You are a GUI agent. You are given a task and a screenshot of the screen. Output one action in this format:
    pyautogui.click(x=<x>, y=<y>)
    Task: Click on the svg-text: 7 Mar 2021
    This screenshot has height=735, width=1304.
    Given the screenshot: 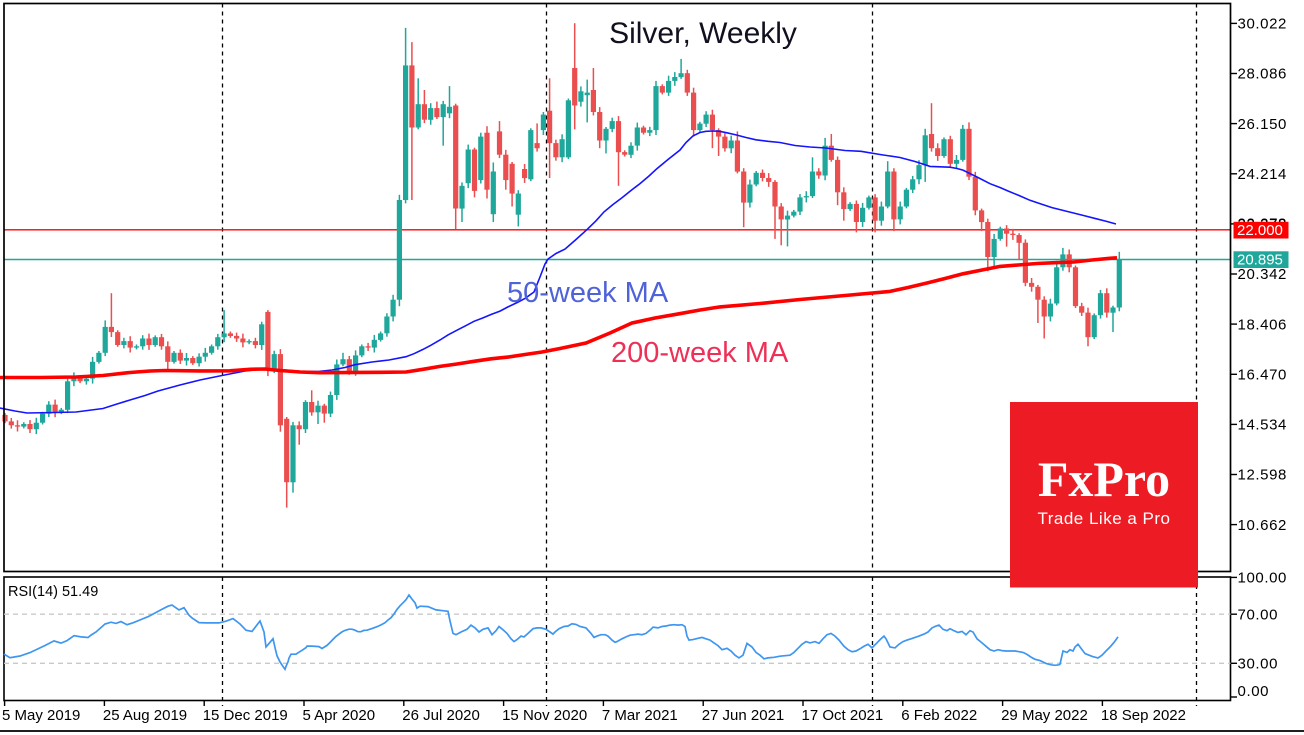 What is the action you would take?
    pyautogui.click(x=640, y=715)
    